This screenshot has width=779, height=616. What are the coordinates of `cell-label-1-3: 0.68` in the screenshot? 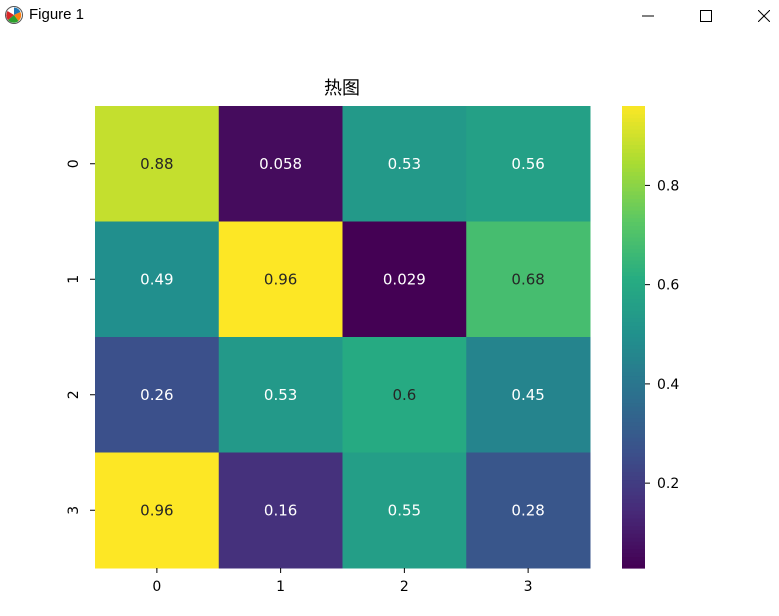 It's located at (527, 279).